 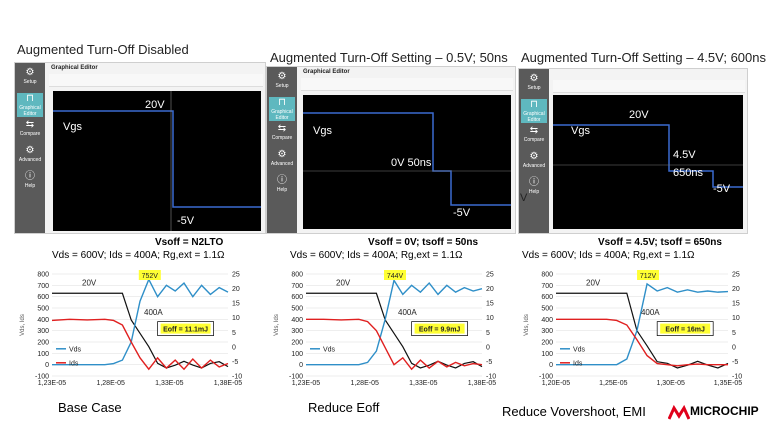 I want to click on y-tick-label: 100, so click(x=547, y=354).